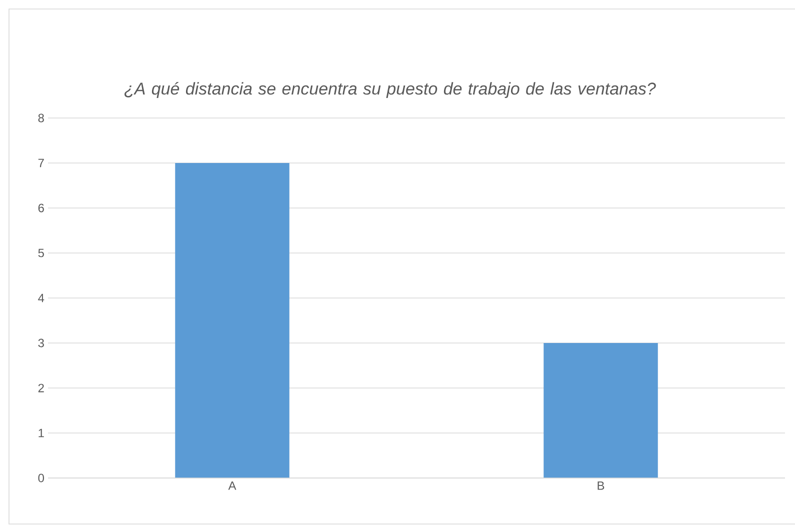 This screenshot has width=795, height=525. What do you see at coordinates (41, 343) in the screenshot?
I see `y-tick-label: 3` at bounding box center [41, 343].